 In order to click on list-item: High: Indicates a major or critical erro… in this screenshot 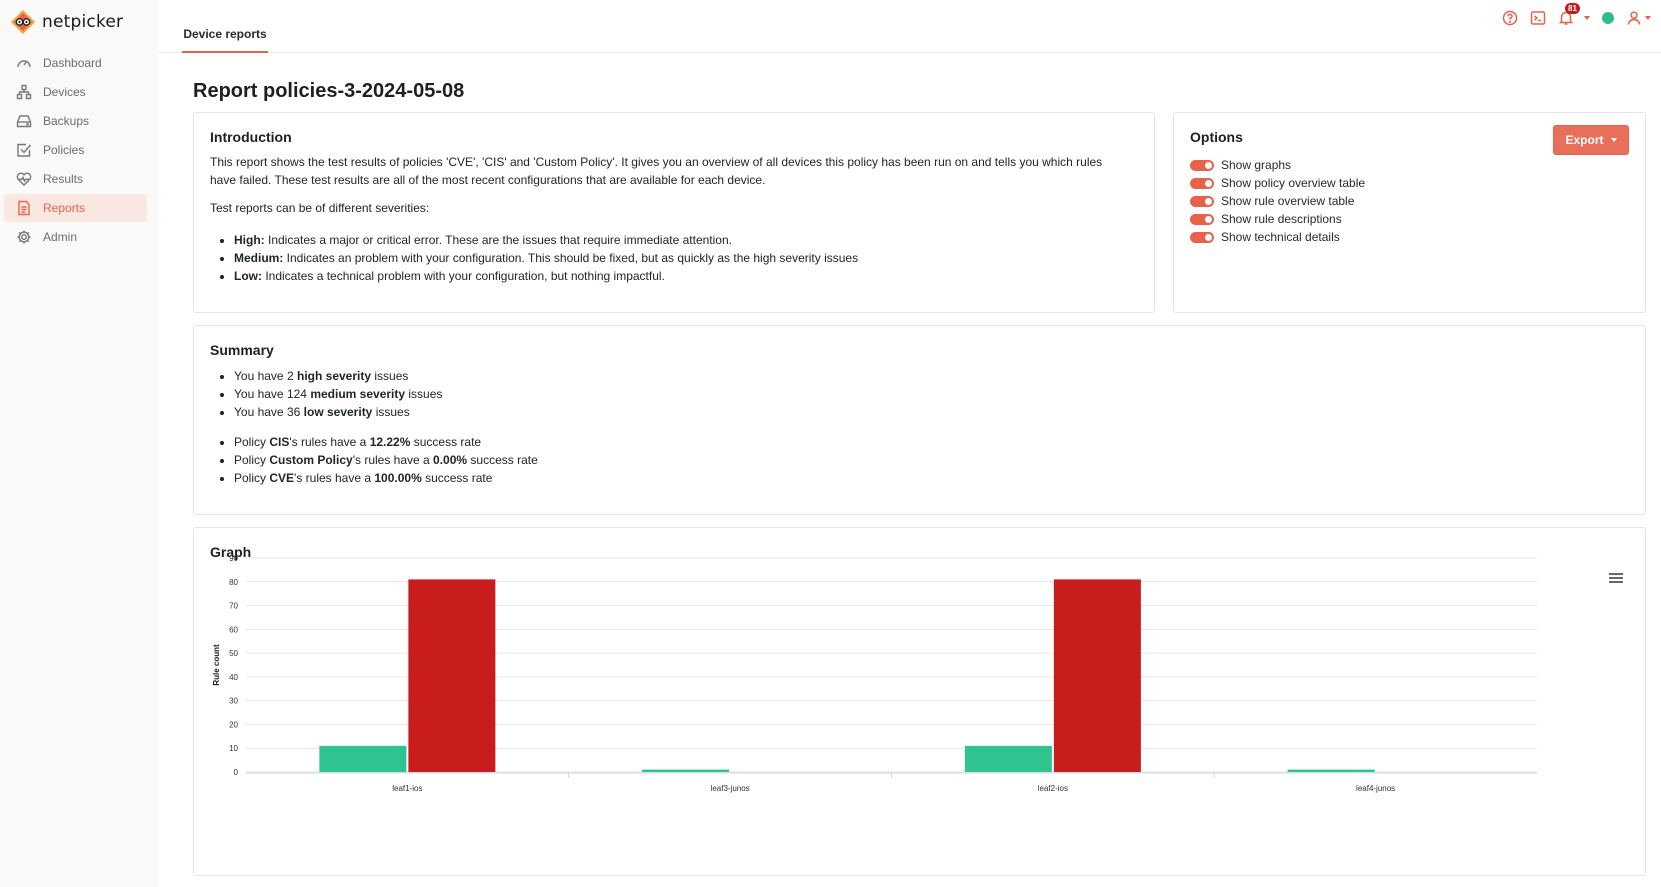, I will do `click(546, 240)`.